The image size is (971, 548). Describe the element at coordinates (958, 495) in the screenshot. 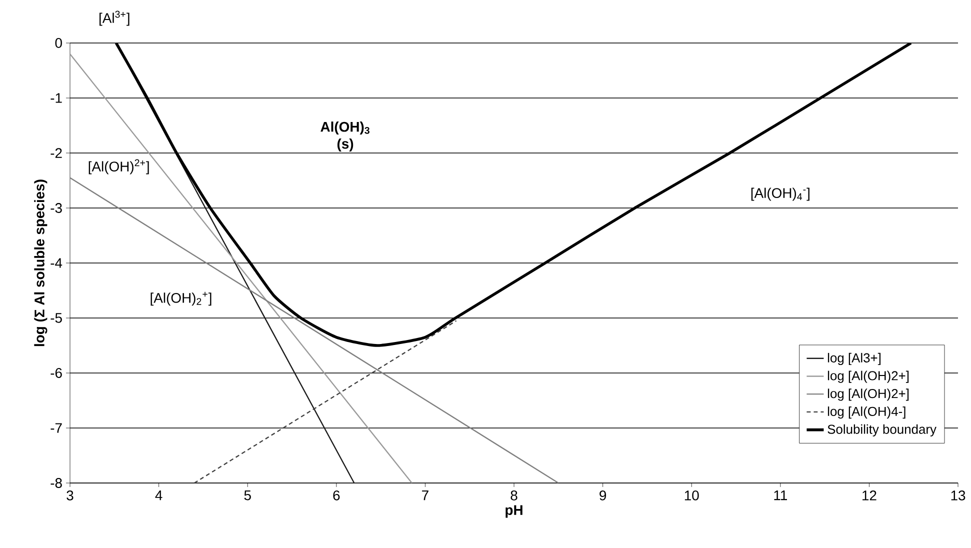

I see `x-tick-label: 13` at that location.